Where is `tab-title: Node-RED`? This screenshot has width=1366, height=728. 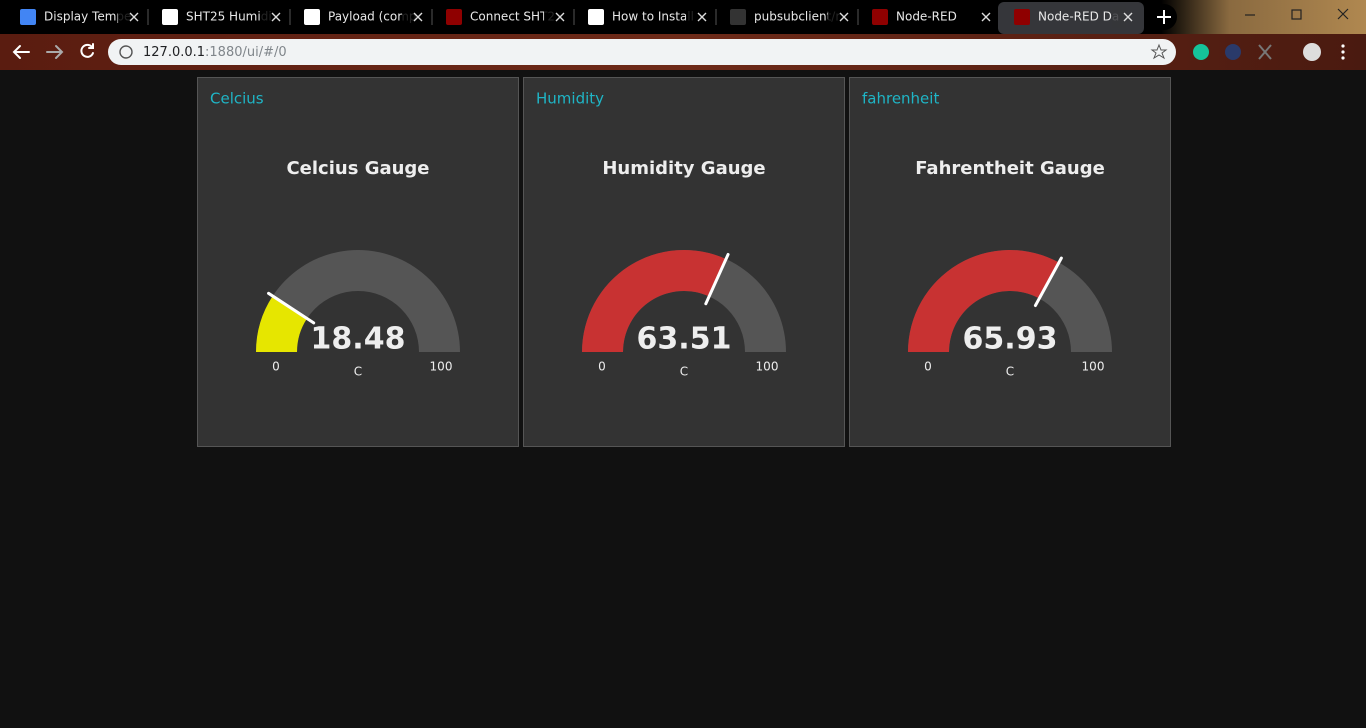 tab-title: Node-RED is located at coordinates (926, 17).